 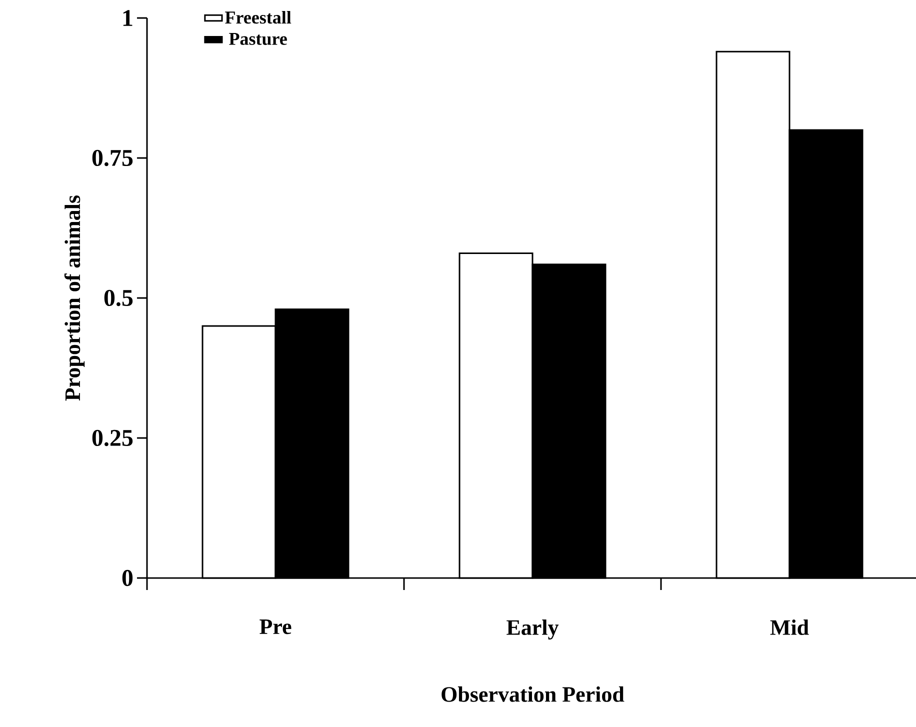 What do you see at coordinates (258, 17) in the screenshot?
I see `legend-label: Freestall` at bounding box center [258, 17].